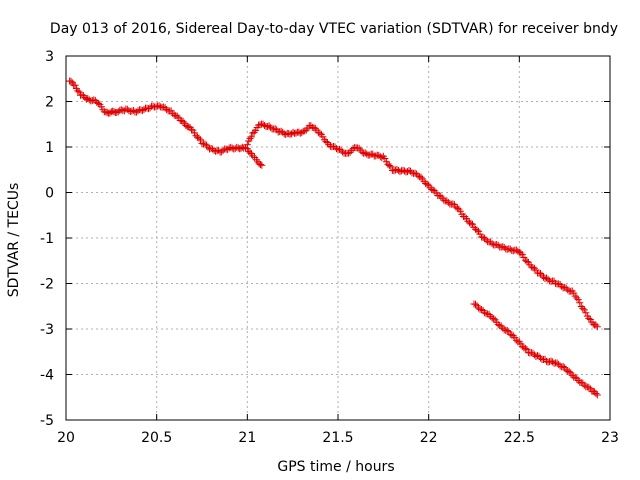  What do you see at coordinates (519, 438) in the screenshot?
I see `x-tick-label: 22.5` at bounding box center [519, 438].